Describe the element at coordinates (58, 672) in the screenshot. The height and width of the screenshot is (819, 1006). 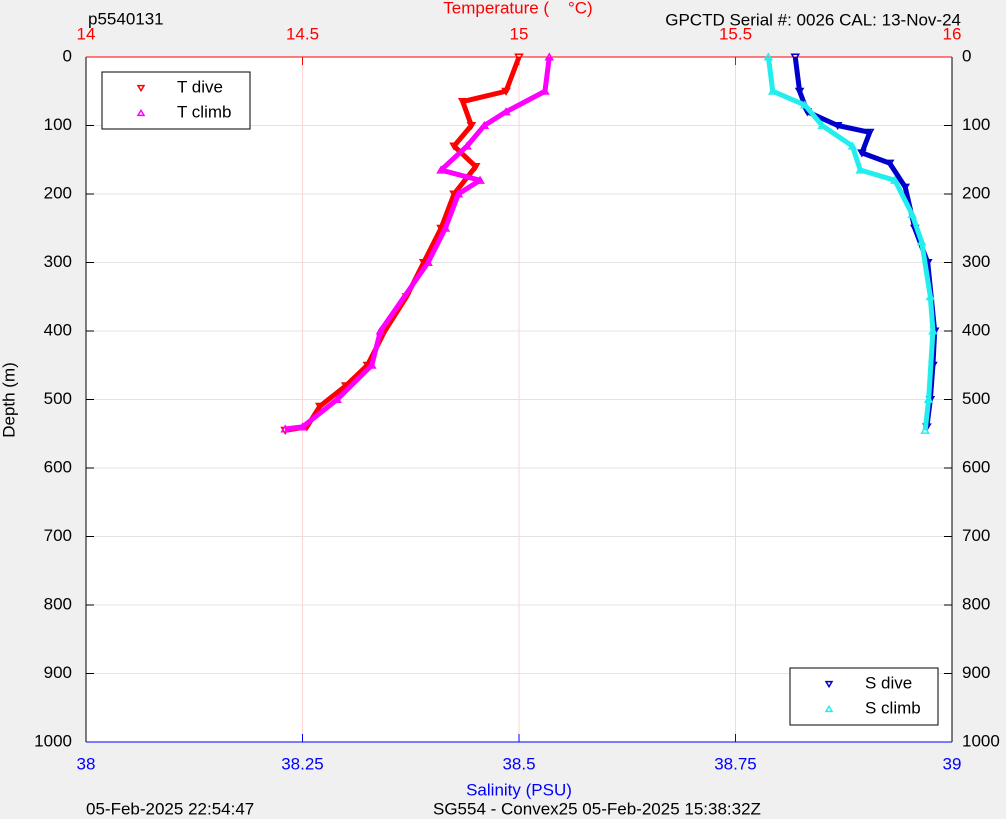
I see `y-tick-label: 900` at that location.